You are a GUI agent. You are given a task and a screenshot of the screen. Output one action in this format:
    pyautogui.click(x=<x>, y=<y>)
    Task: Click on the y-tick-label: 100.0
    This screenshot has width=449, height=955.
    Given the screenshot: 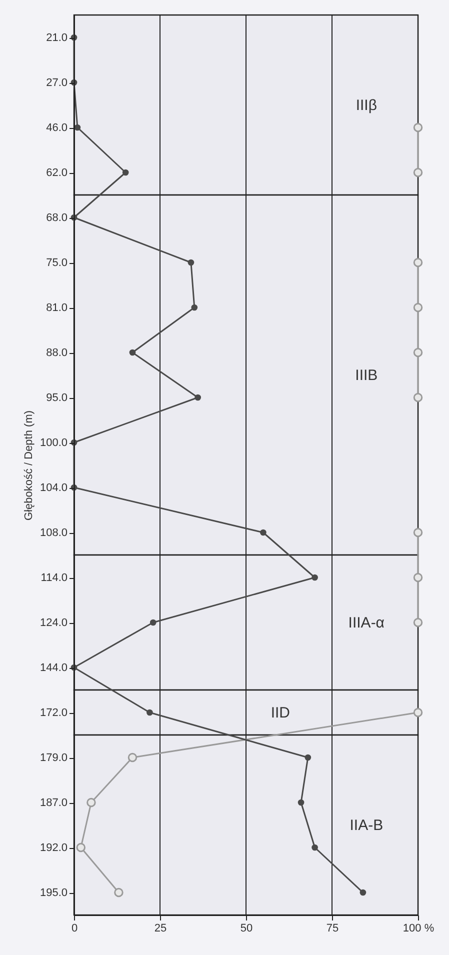 What is the action you would take?
    pyautogui.click(x=54, y=443)
    